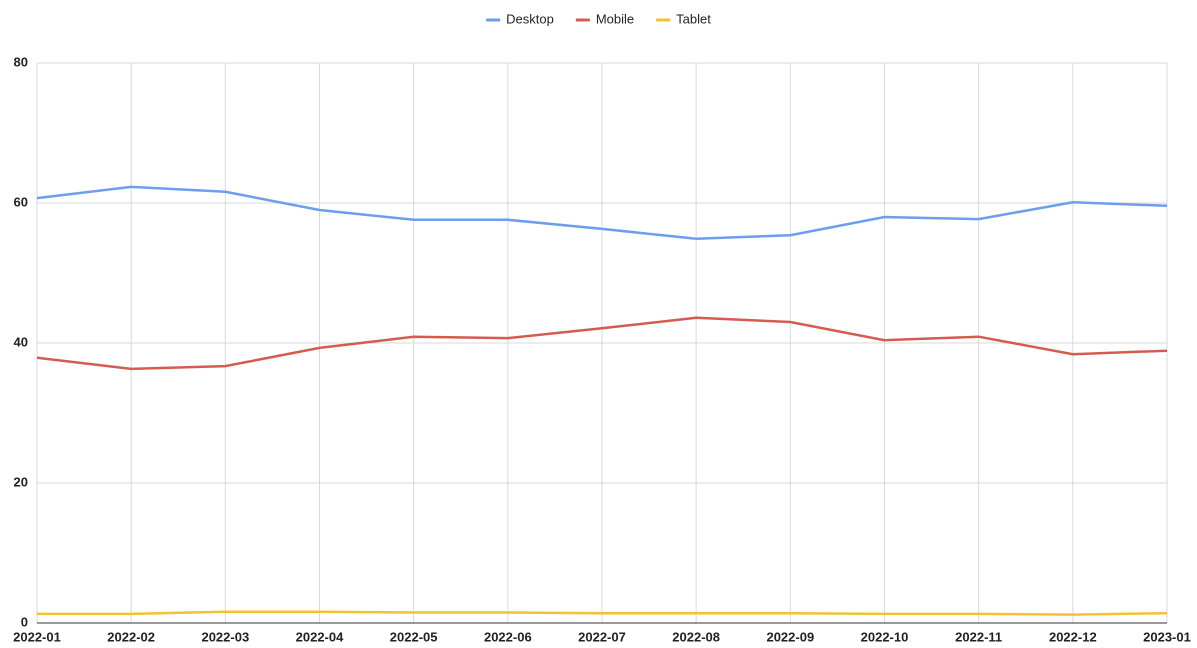 The height and width of the screenshot is (648, 1197). Describe the element at coordinates (790, 636) in the screenshot. I see `x-tick-label: 2022-09` at that location.